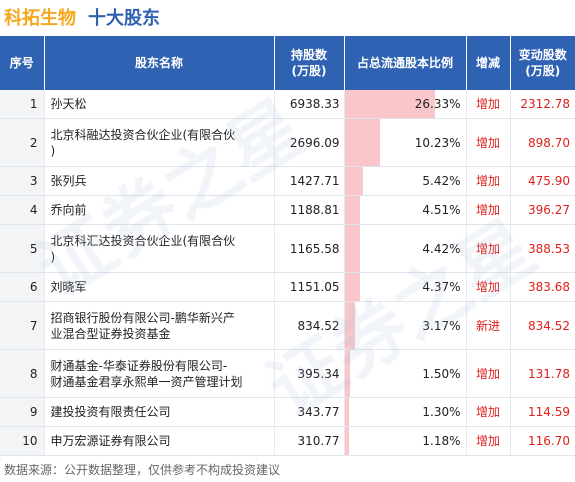  Describe the element at coordinates (309, 412) in the screenshot. I see `holding-amount: 343.77` at that location.